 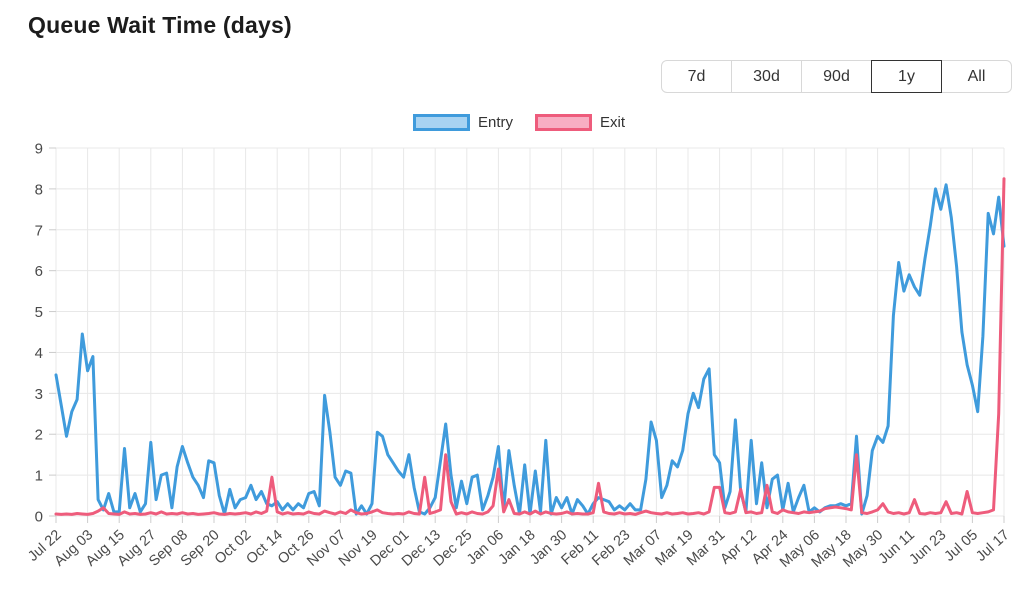 What do you see at coordinates (961, 546) in the screenshot?
I see `svg-text: Jul 05` at bounding box center [961, 546].